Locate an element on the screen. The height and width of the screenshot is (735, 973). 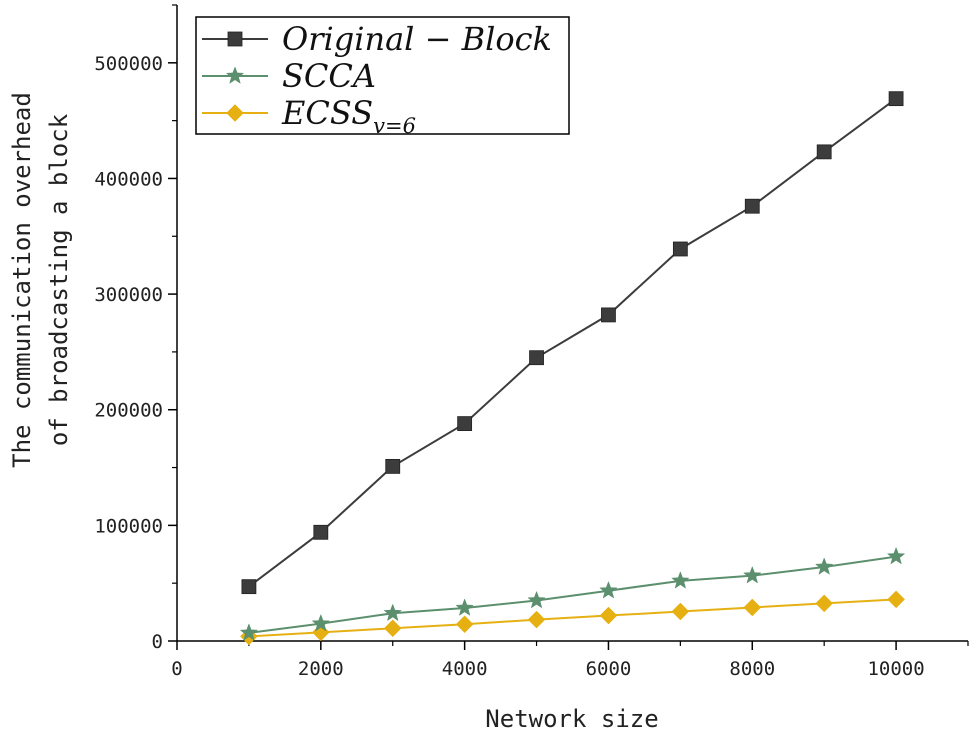
series-diamond is located at coordinates (572, 618).